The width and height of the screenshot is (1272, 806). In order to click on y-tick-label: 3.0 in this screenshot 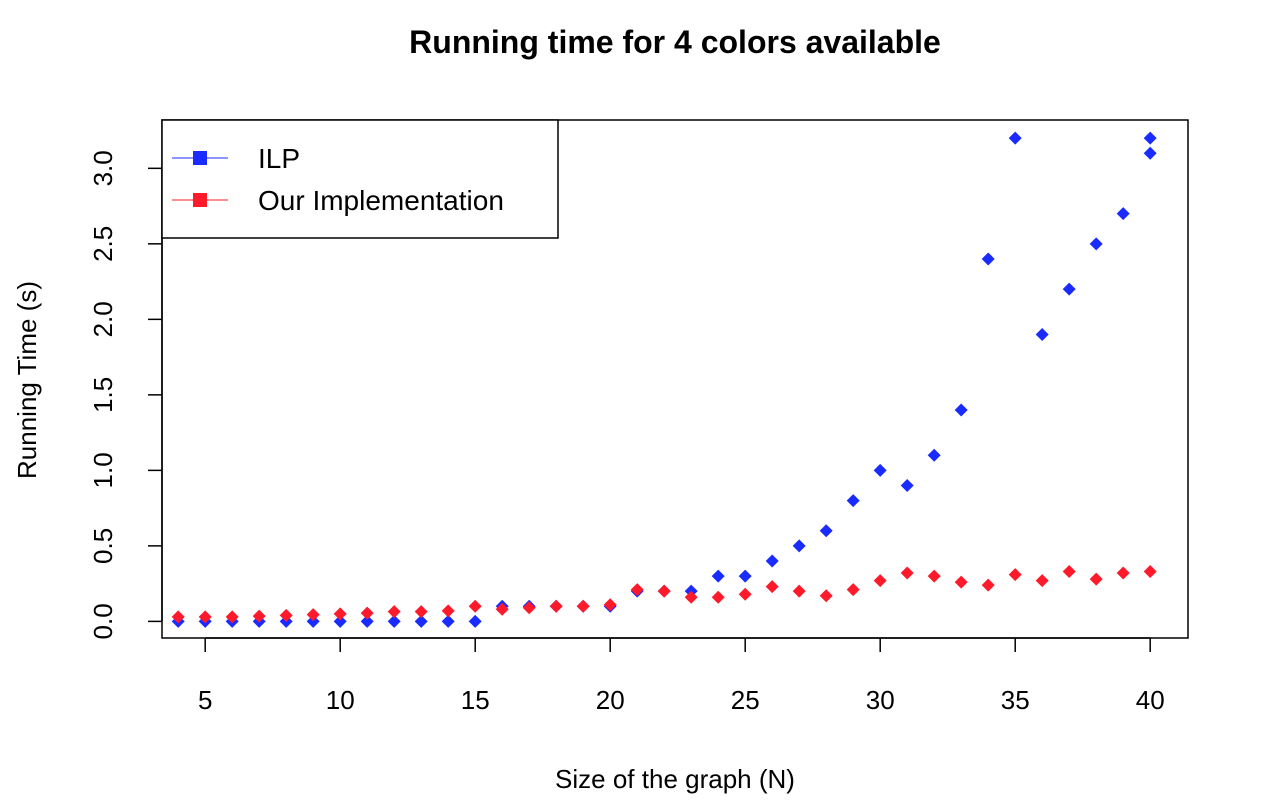, I will do `click(103, 168)`.